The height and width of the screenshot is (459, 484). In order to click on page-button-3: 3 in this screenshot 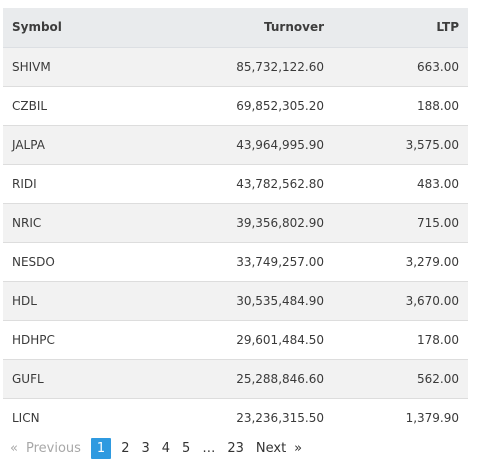, I will do `click(145, 448)`.